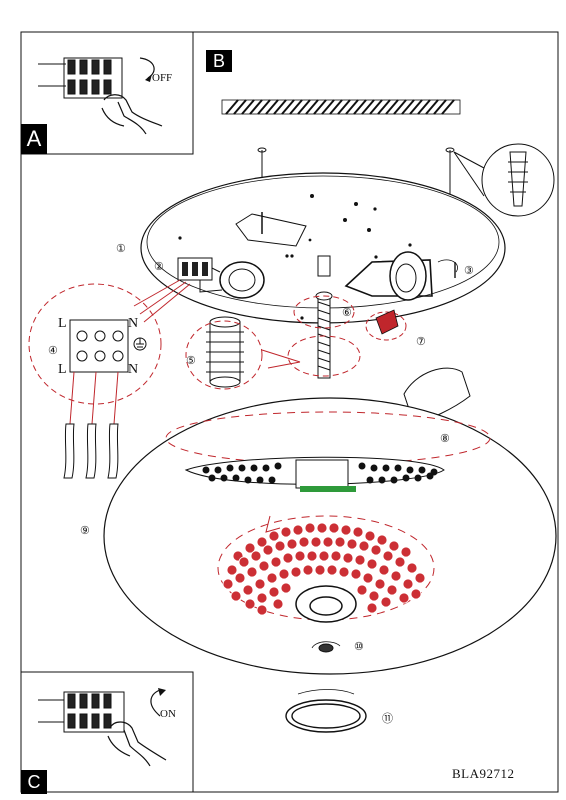  I want to click on lamp-socket-left-icon, so click(242, 280).